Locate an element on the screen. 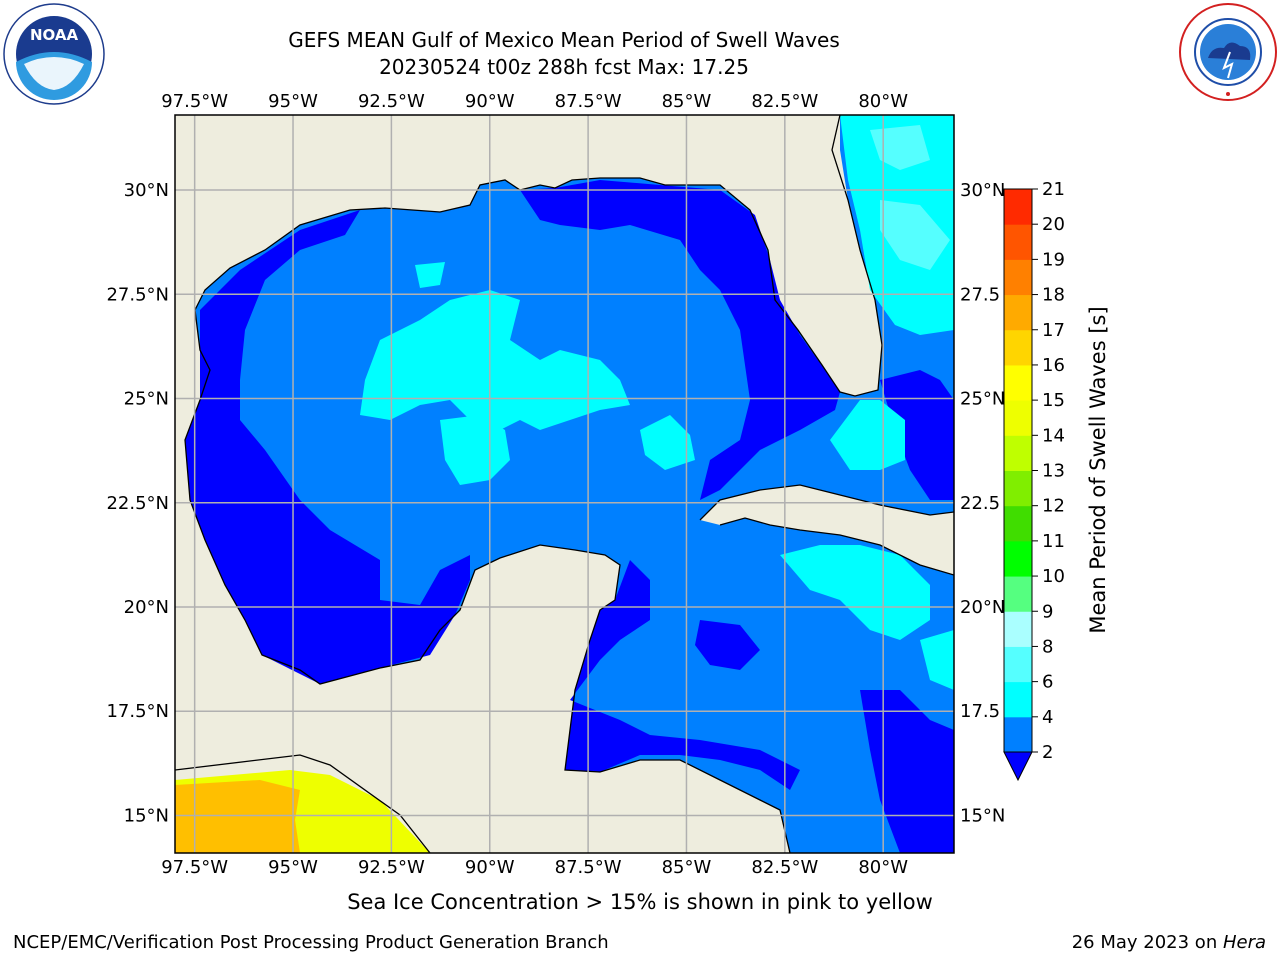 This screenshot has height=960, width=1280. colorbar-label: Mean Period of Swell Waves [s] is located at coordinates (1098, 469).